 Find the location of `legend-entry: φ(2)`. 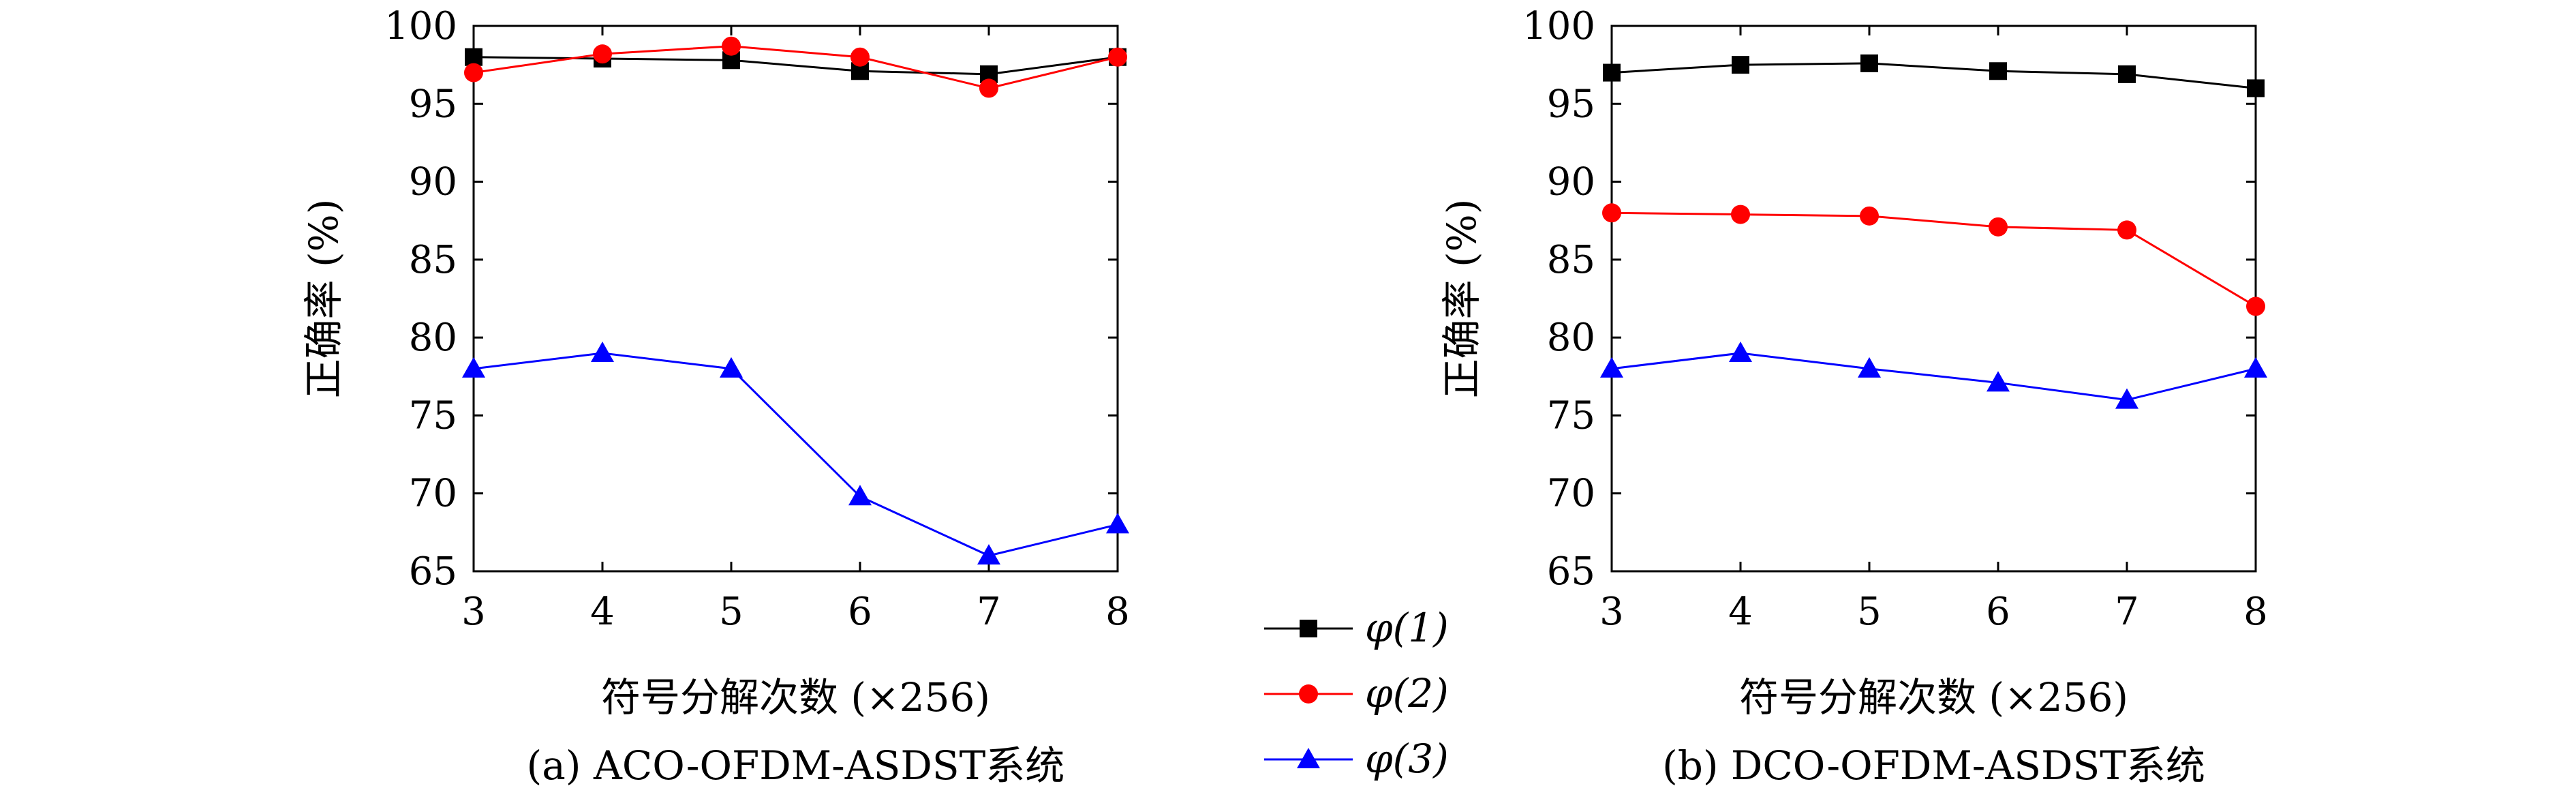

legend-entry: φ(2) is located at coordinates (1356, 693).